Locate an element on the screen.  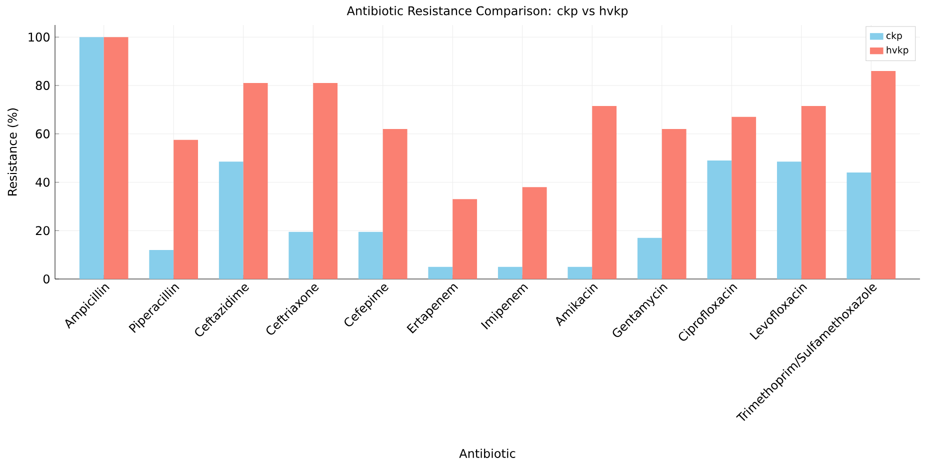
legend-label: hvkp is located at coordinates (897, 51).